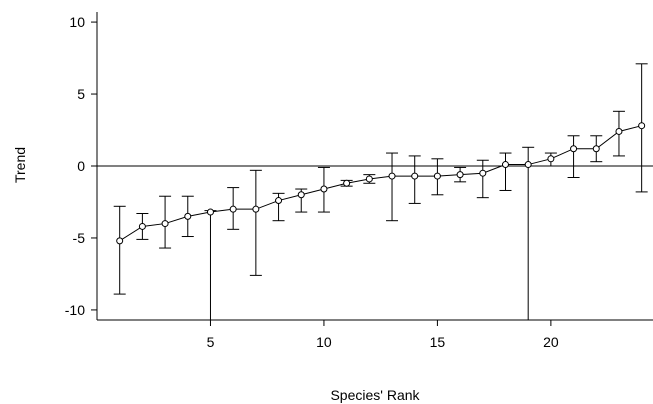 This screenshot has height=404, width=653. I want to click on x-tick-label: 20, so click(551, 342).